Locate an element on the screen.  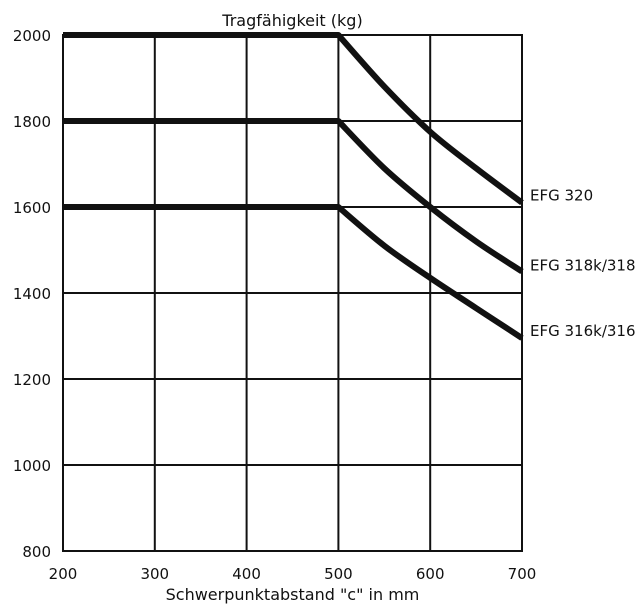
x-tick-label-300: 300 is located at coordinates (154, 574).